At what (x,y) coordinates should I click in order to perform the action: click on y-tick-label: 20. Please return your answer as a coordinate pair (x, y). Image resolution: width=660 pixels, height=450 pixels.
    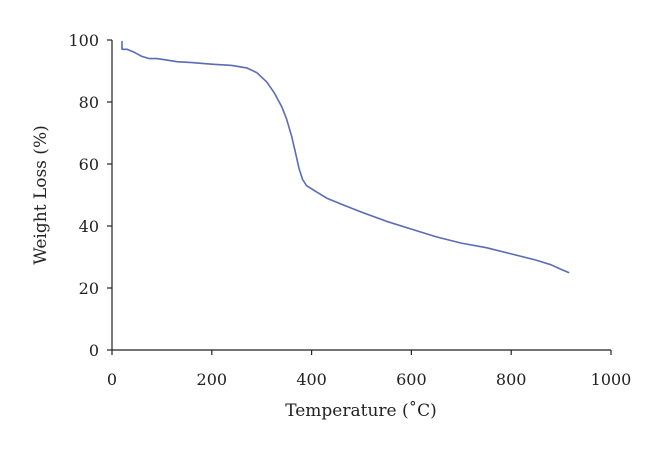
    Looking at the image, I should click on (89, 288).